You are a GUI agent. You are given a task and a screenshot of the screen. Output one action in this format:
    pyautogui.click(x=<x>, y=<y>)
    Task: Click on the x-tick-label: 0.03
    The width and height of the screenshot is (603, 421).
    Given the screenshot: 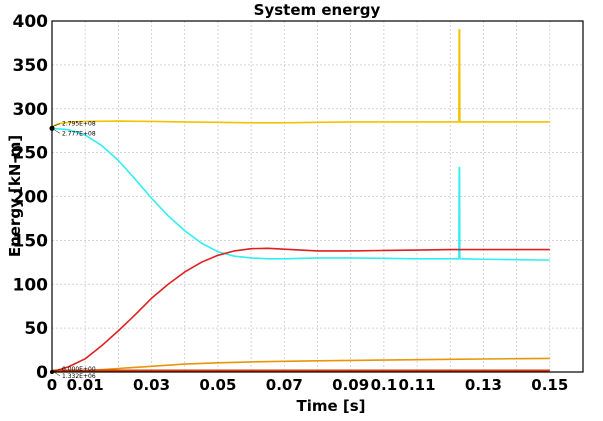 What is the action you would take?
    pyautogui.click(x=151, y=385)
    